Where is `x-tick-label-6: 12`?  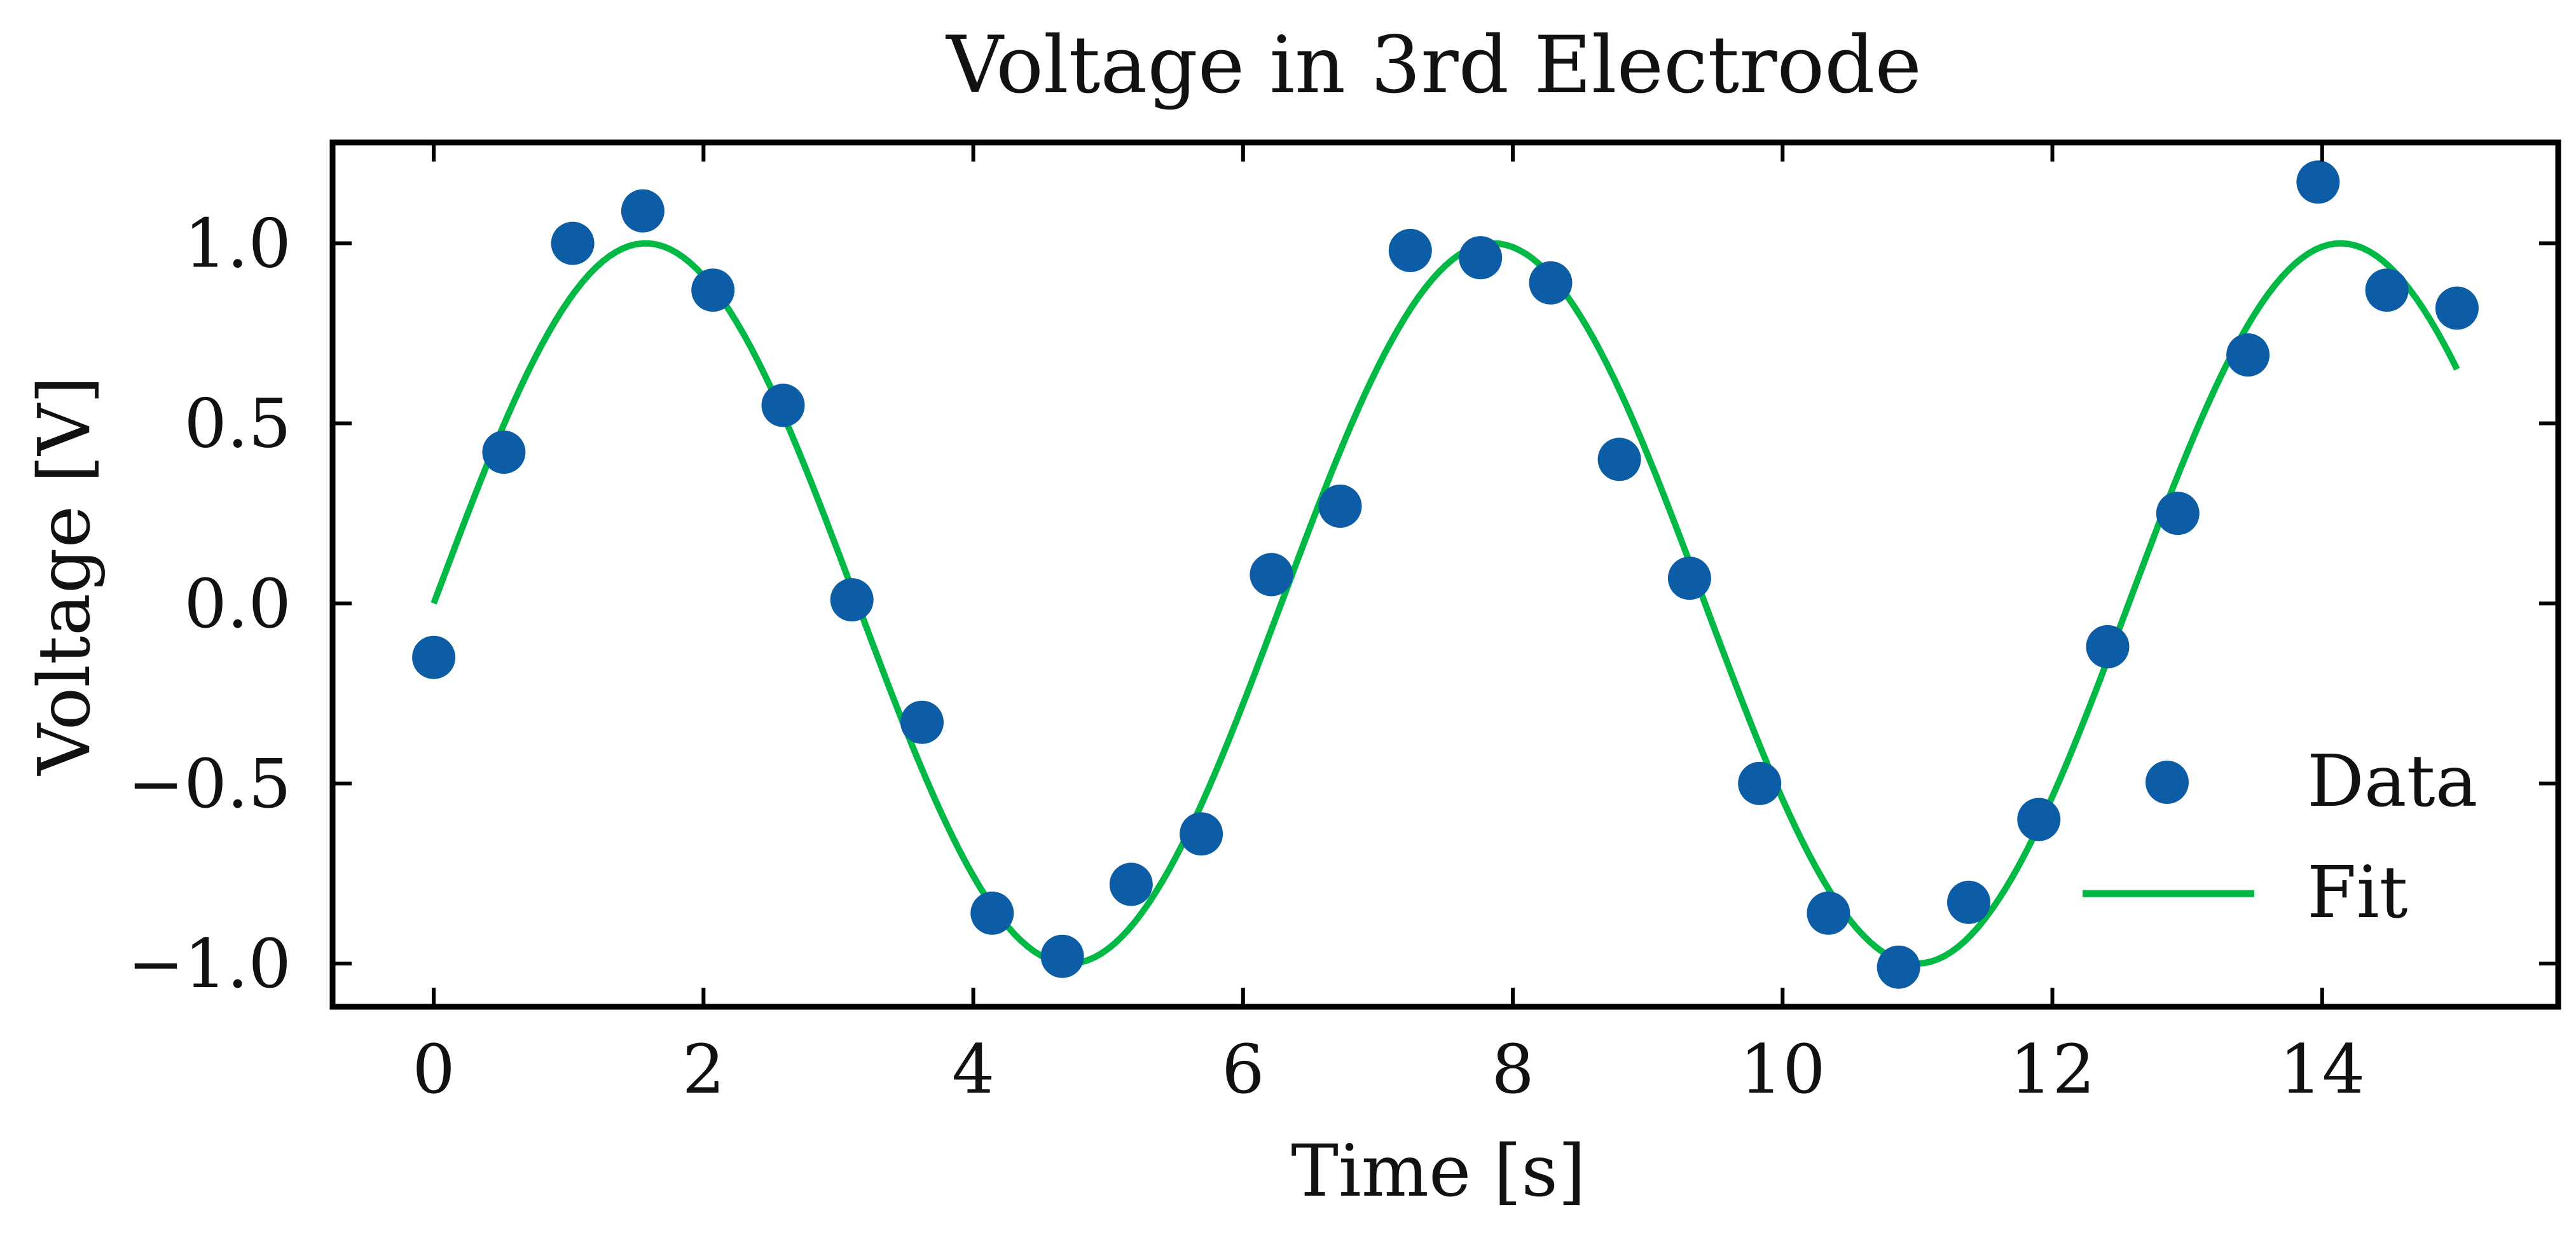
x-tick-label-6: 12 is located at coordinates (2052, 1069).